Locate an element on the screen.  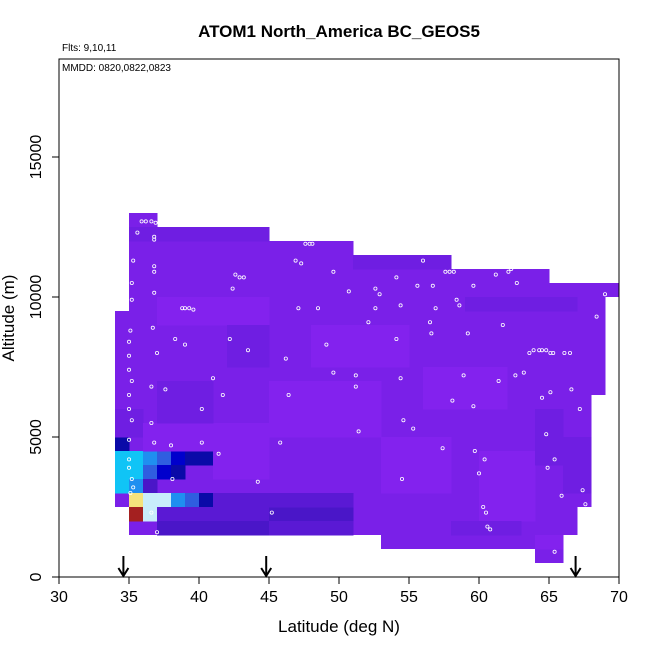
x-tick-label: 70 is located at coordinates (619, 597).